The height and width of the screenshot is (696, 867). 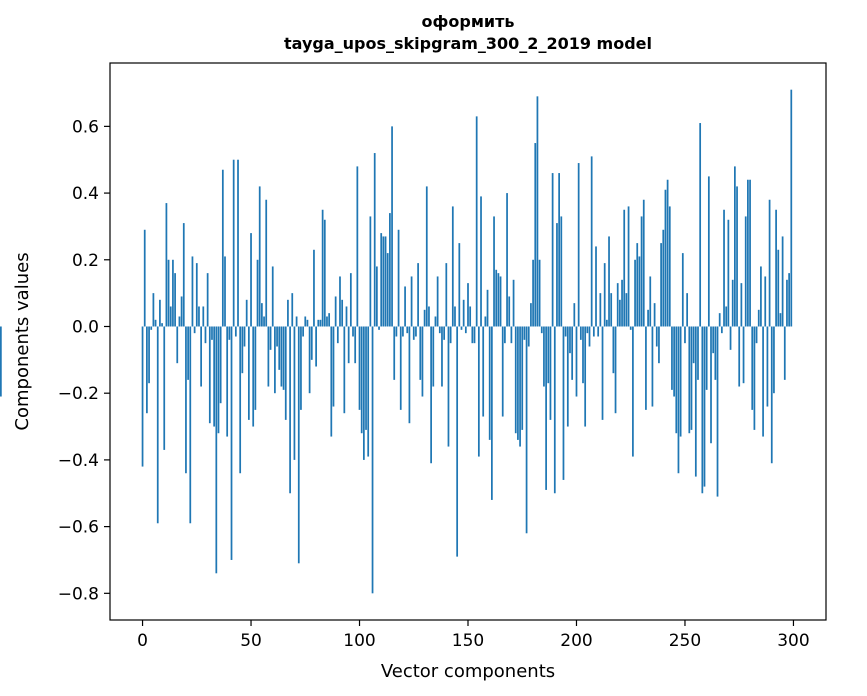 What do you see at coordinates (84, 360) in the screenshot?
I see `y-axis-ticks: −0.8 −0.6 −0.4 −0.2 0.0 0.2 0.4 0.6` at bounding box center [84, 360].